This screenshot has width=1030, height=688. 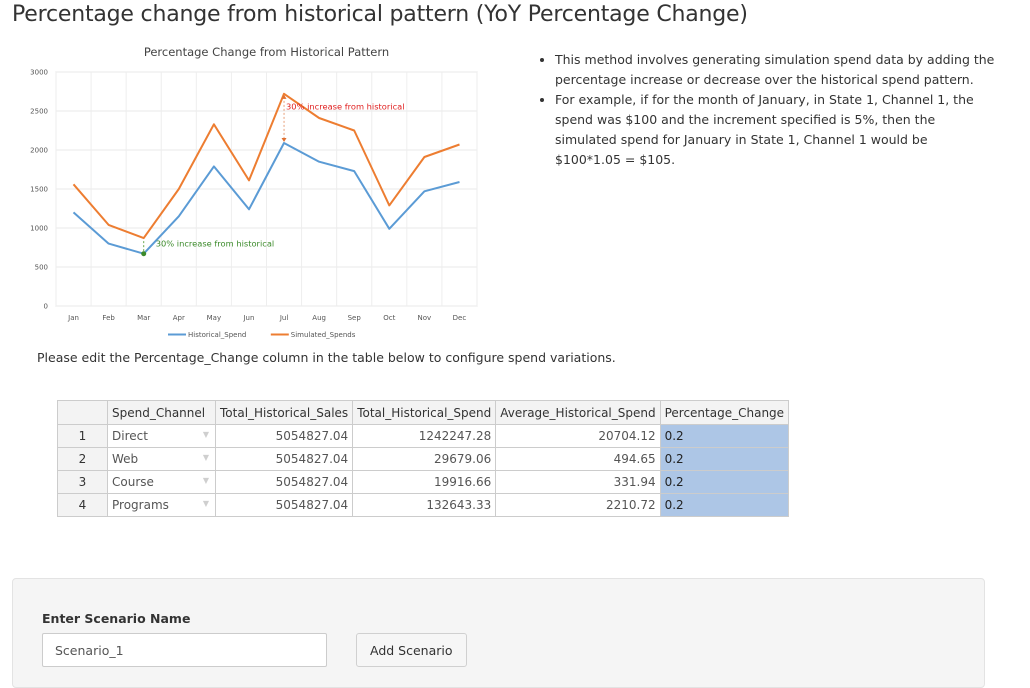 What do you see at coordinates (83, 482) in the screenshot?
I see `row-index: 3` at bounding box center [83, 482].